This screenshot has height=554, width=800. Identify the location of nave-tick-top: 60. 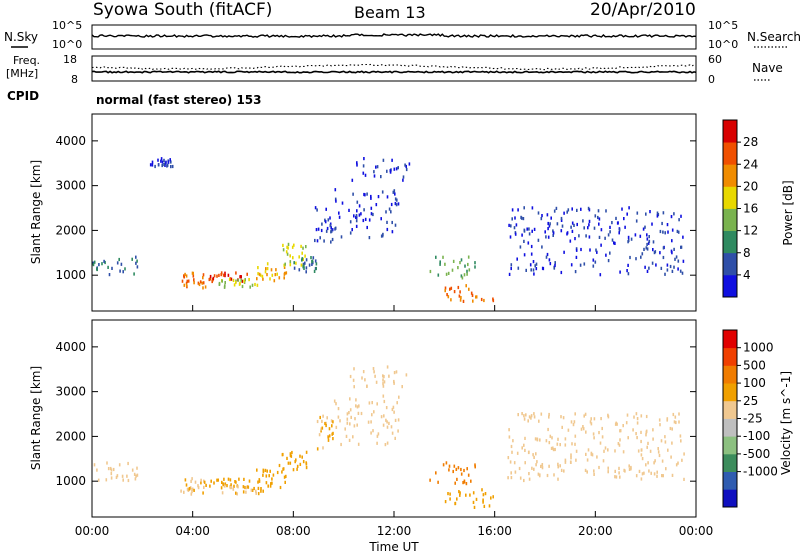
(715, 59).